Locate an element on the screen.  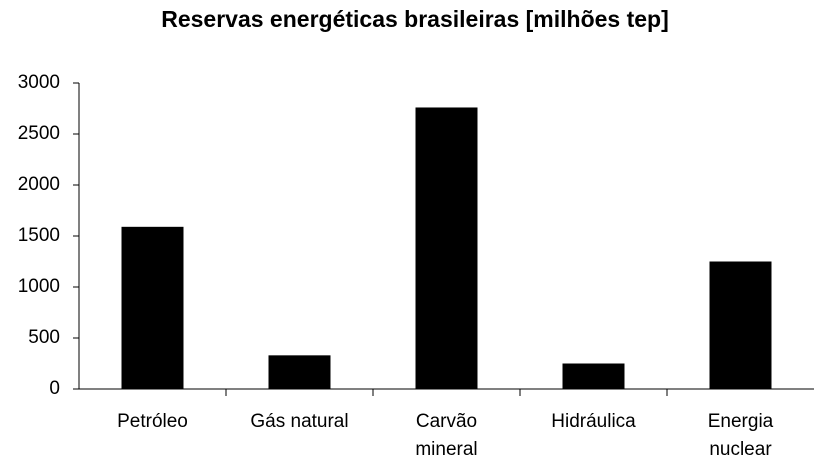
x-tick-label: Petróleo is located at coordinates (152, 421).